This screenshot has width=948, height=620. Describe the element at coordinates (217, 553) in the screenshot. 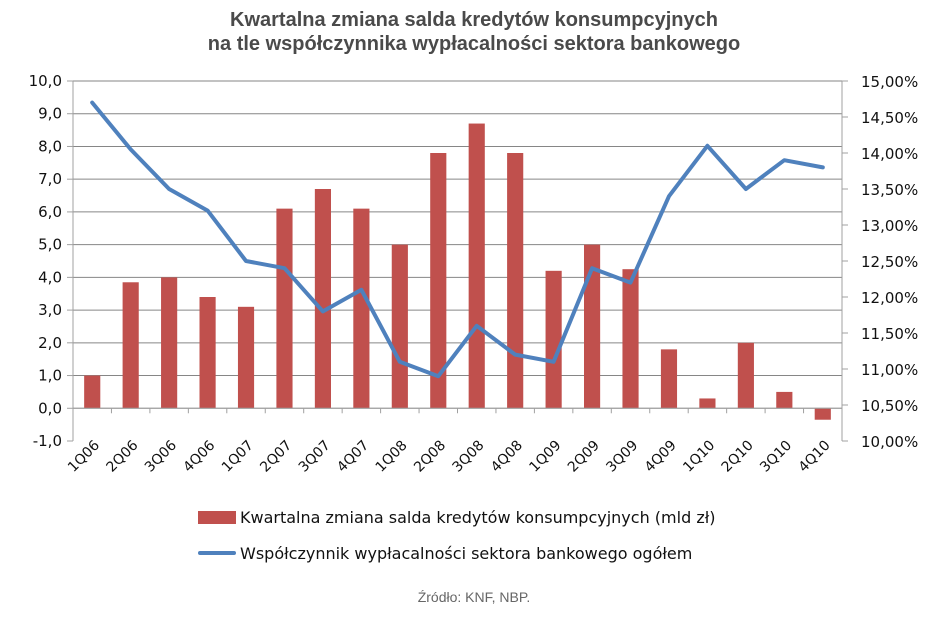

I see `legend-line-swatch-icon` at that location.